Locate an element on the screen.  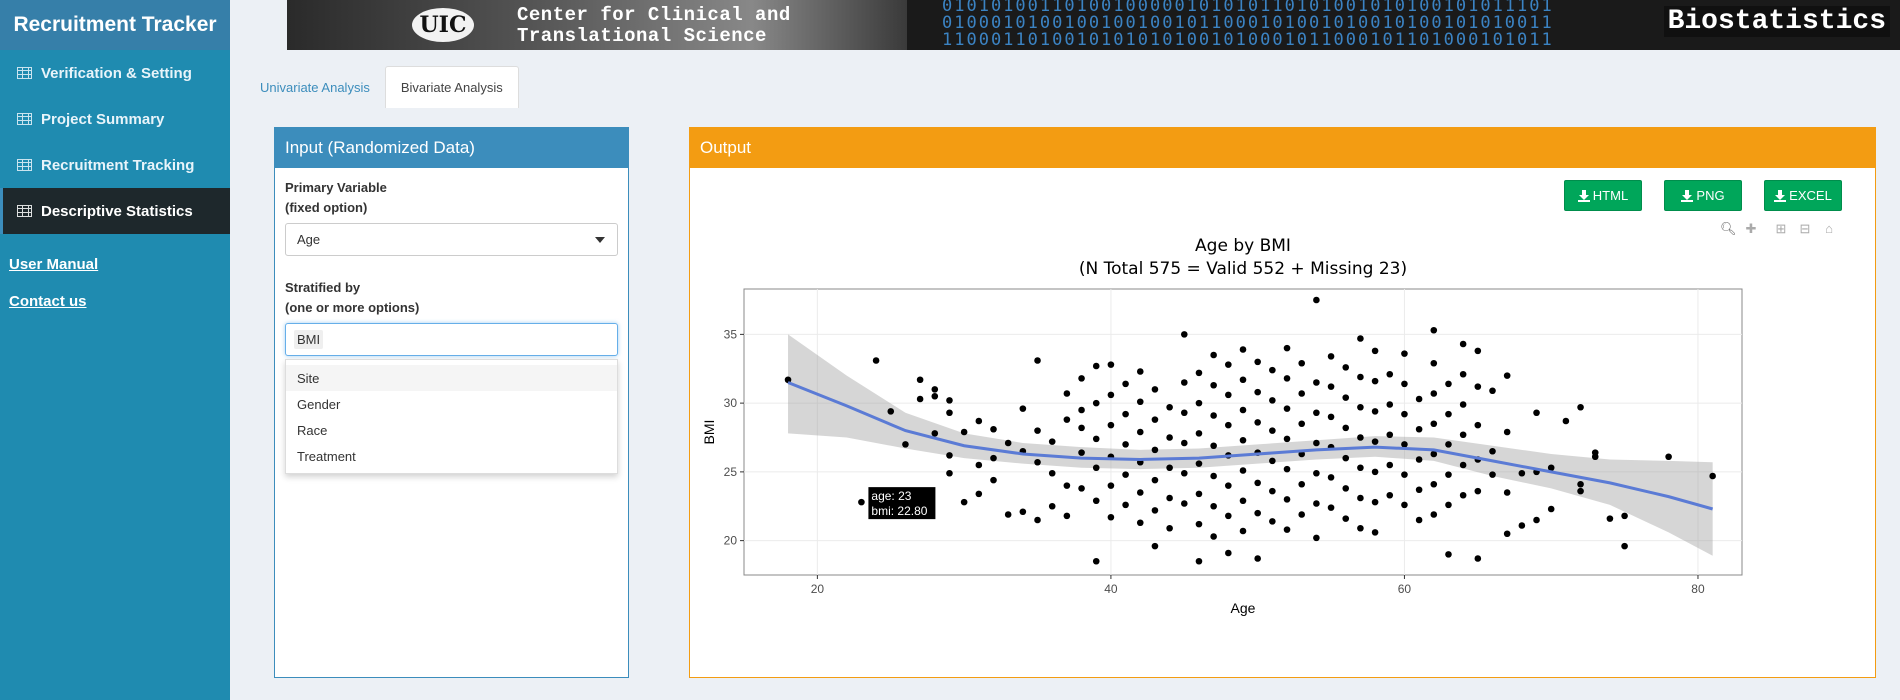
download-excel-button: EXCEL is located at coordinates (1803, 195).